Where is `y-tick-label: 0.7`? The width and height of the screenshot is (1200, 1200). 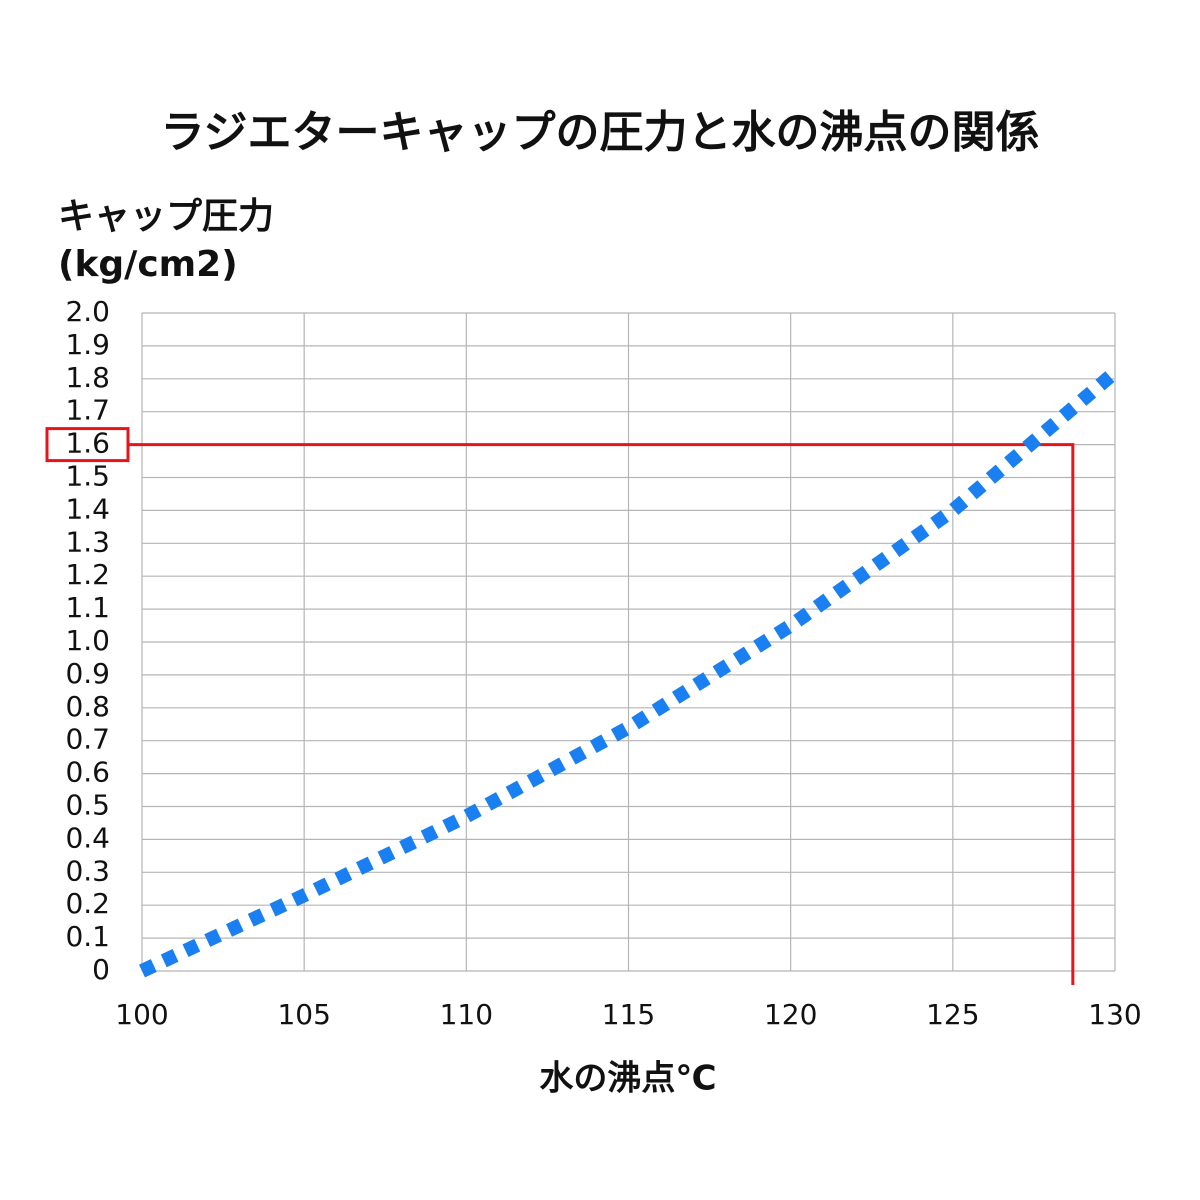
y-tick-label: 0.7 is located at coordinates (87, 739).